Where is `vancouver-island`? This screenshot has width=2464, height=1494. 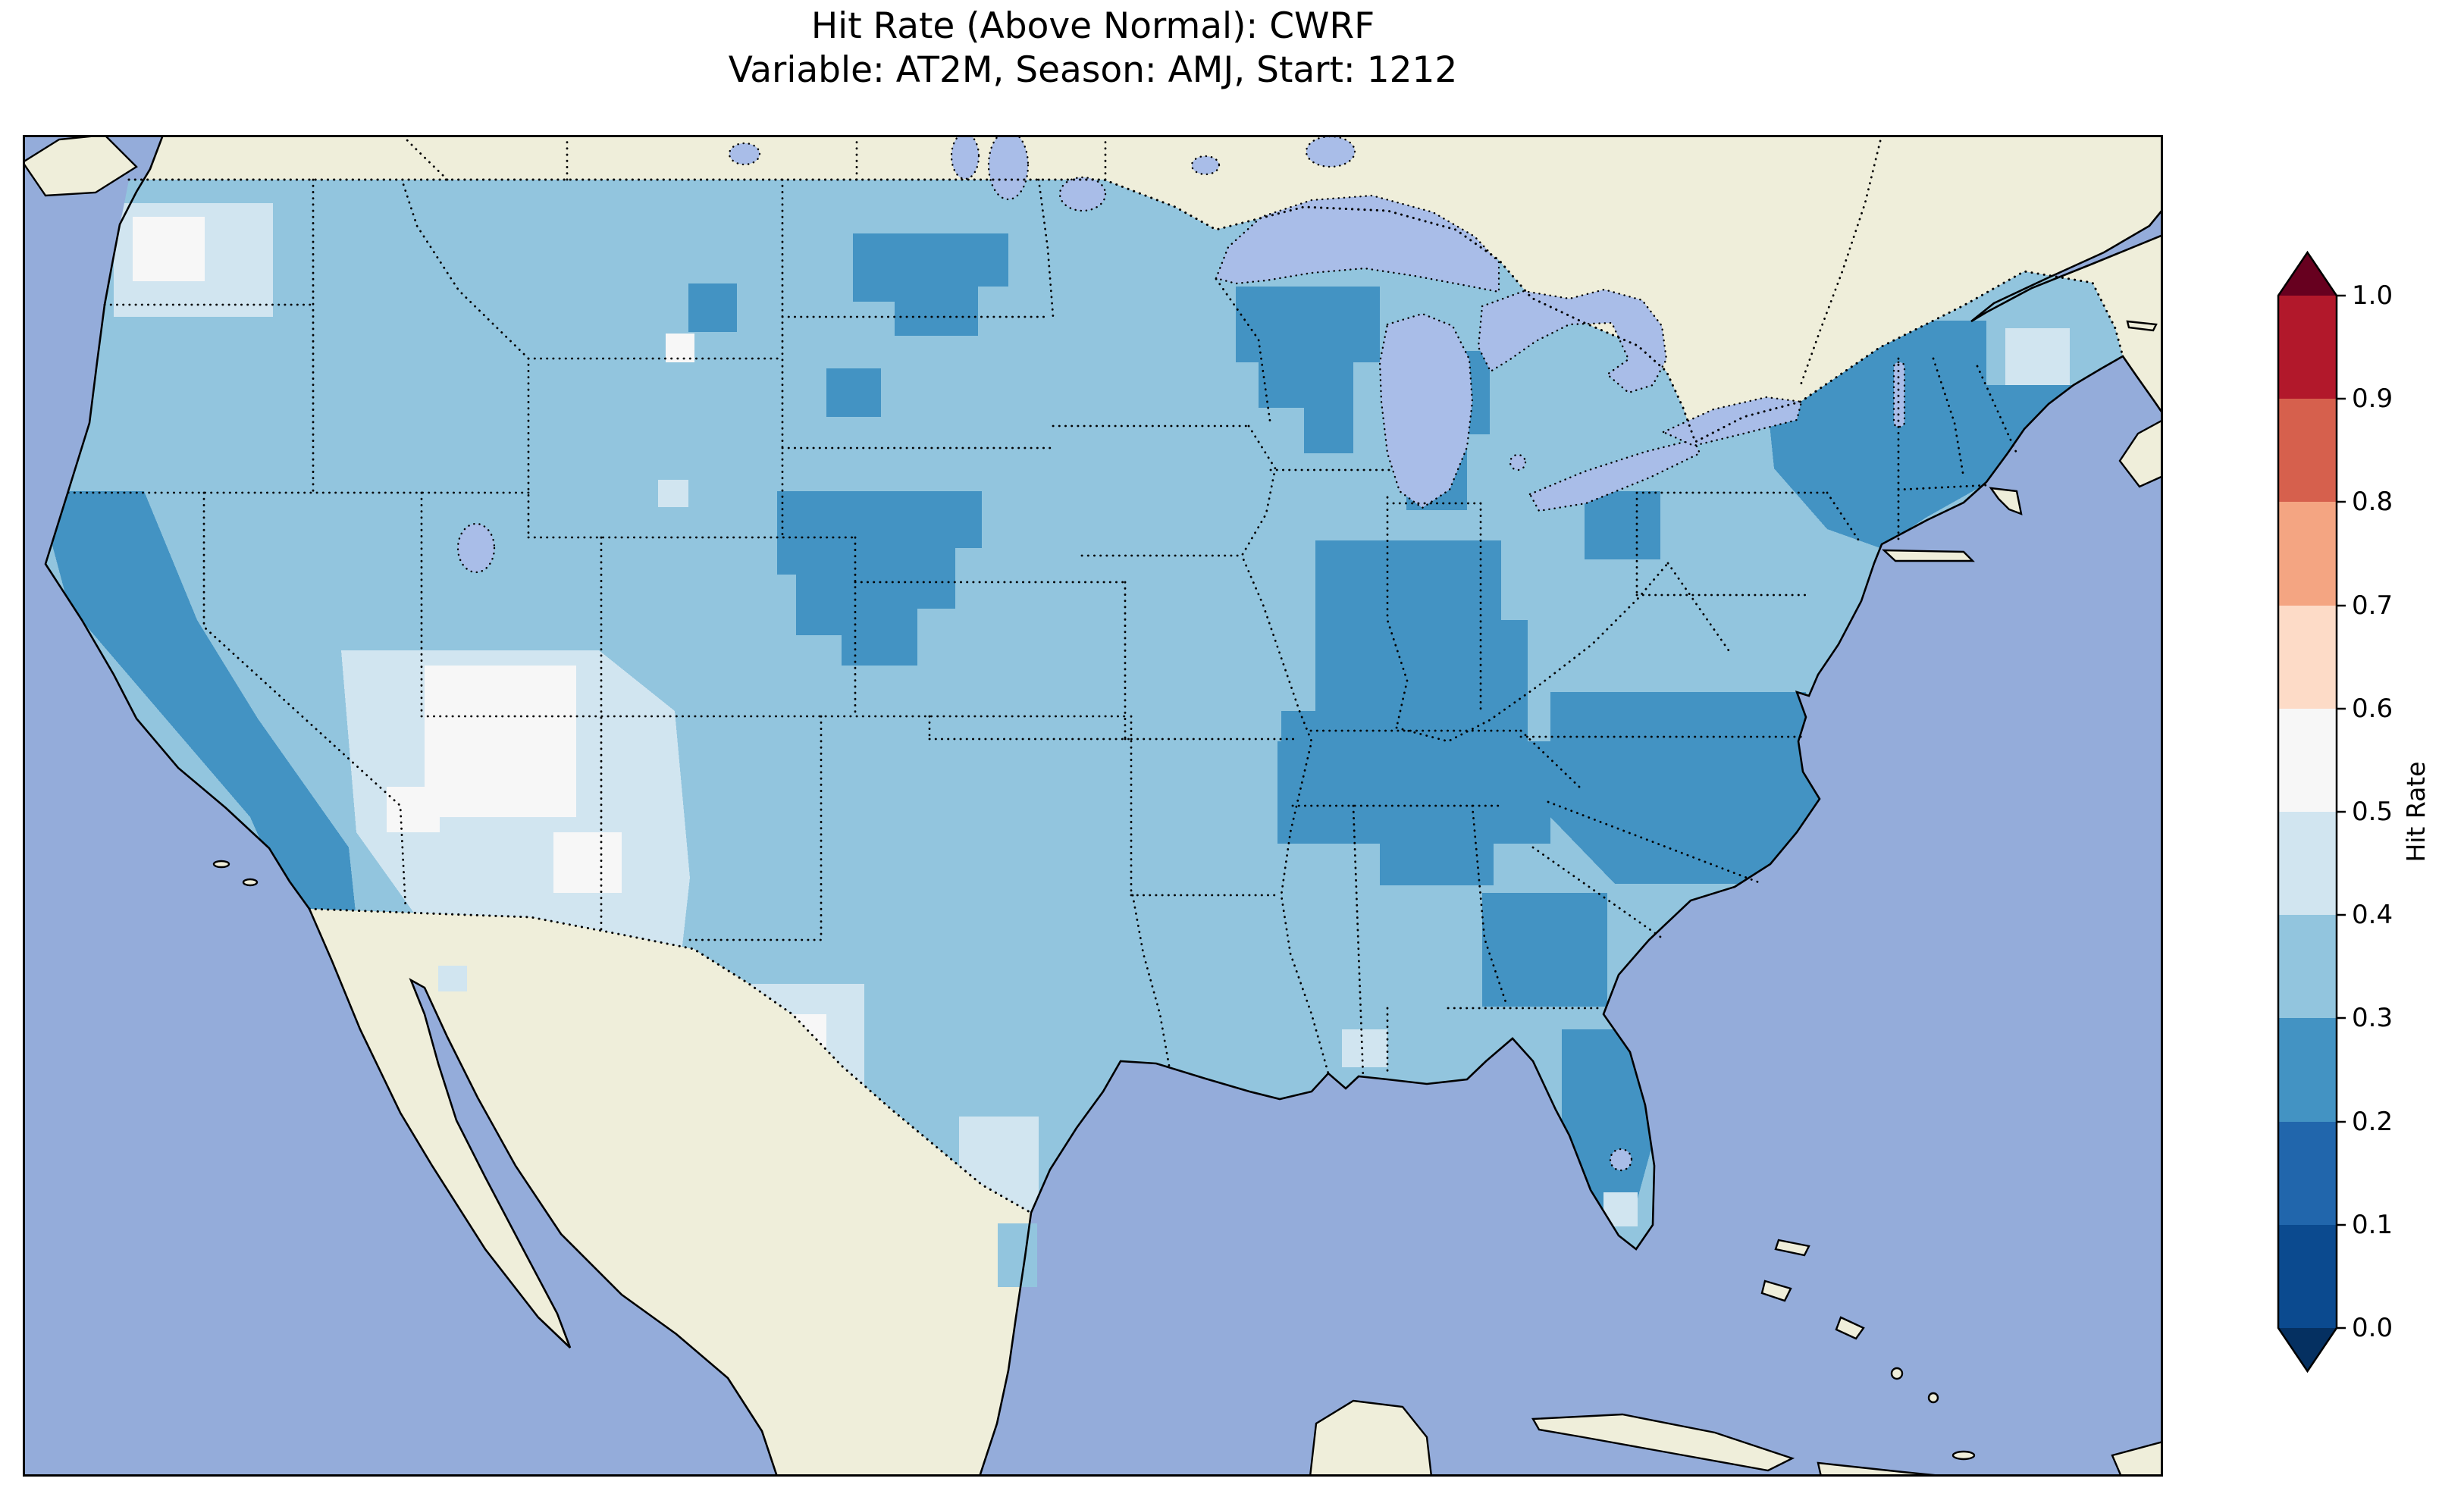 vancouver-island is located at coordinates (79, 165).